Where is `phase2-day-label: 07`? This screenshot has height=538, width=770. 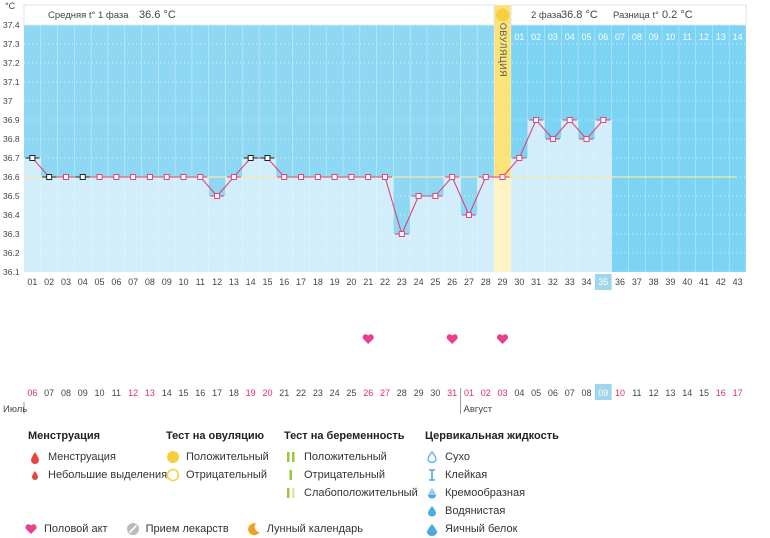 phase2-day-label: 07 is located at coordinates (620, 37).